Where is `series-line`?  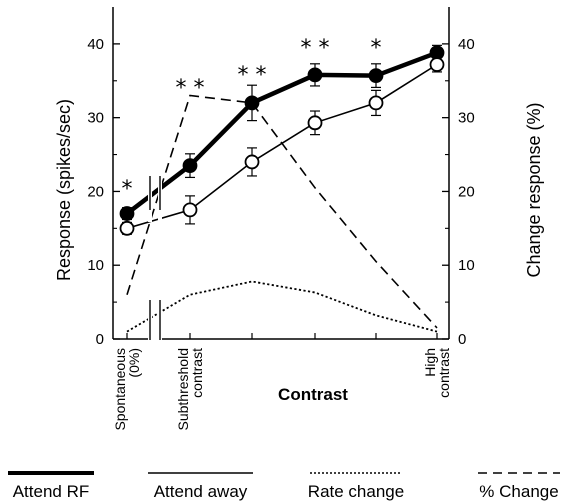 series-line is located at coordinates (282, 306).